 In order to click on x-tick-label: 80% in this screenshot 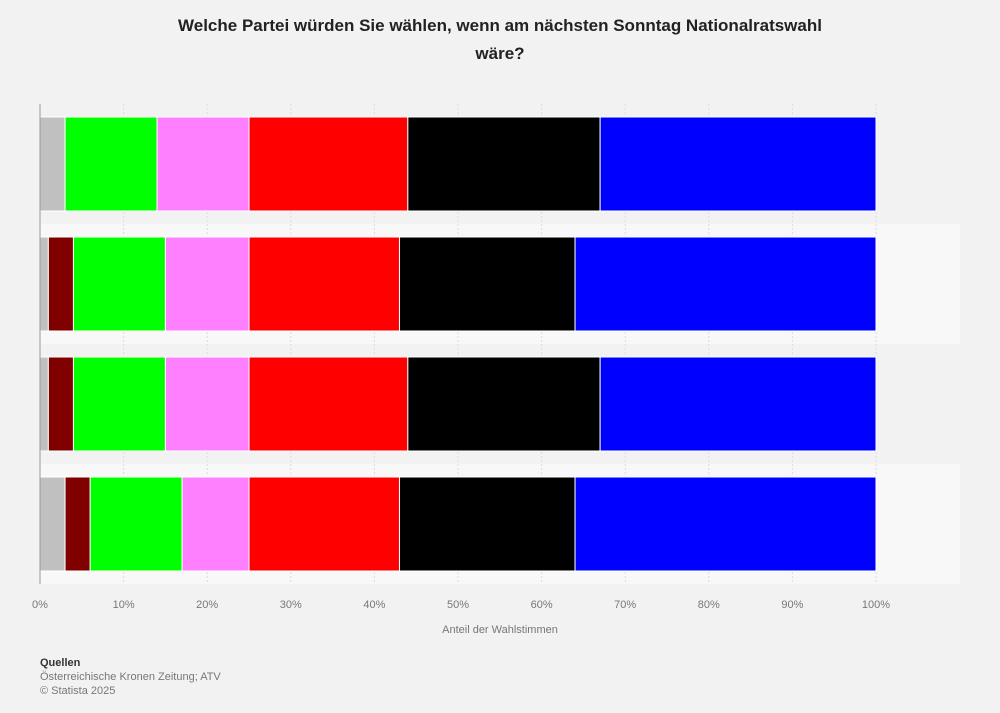, I will do `click(709, 605)`.